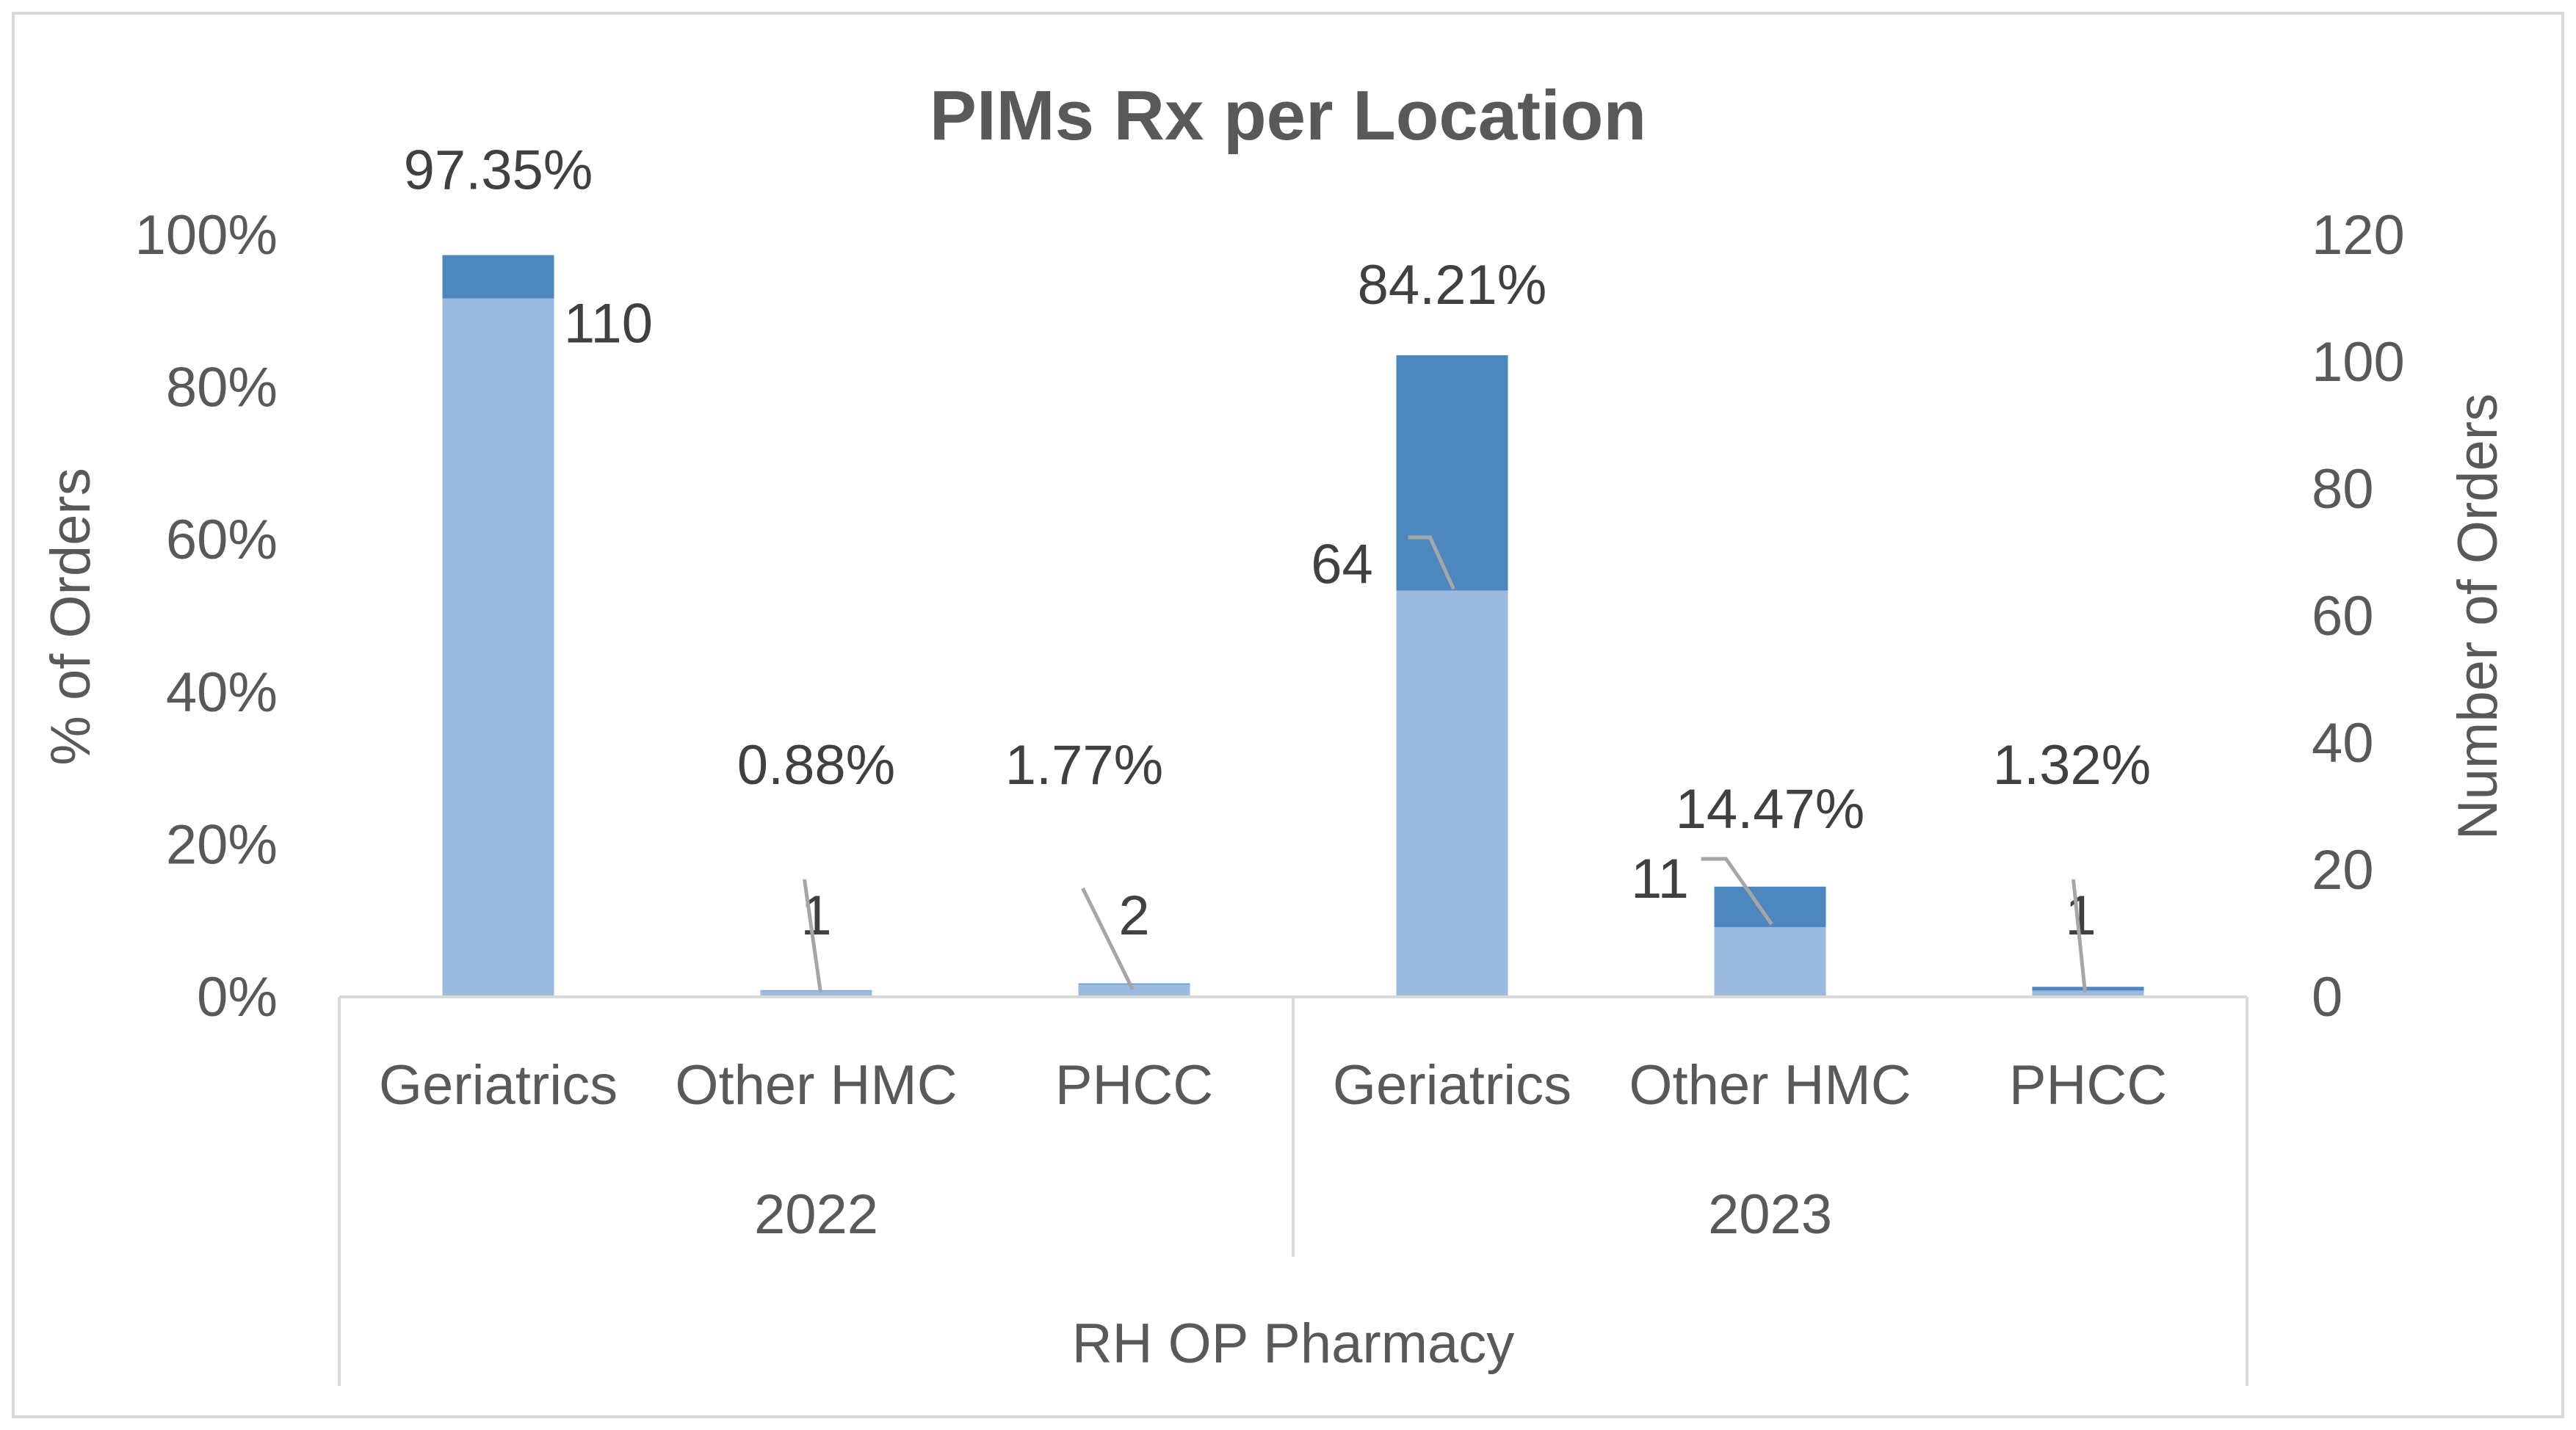  Describe the element at coordinates (206, 616) in the screenshot. I see `y-left-ticks: 0% 20% 40% 60% 80% 100%` at that location.